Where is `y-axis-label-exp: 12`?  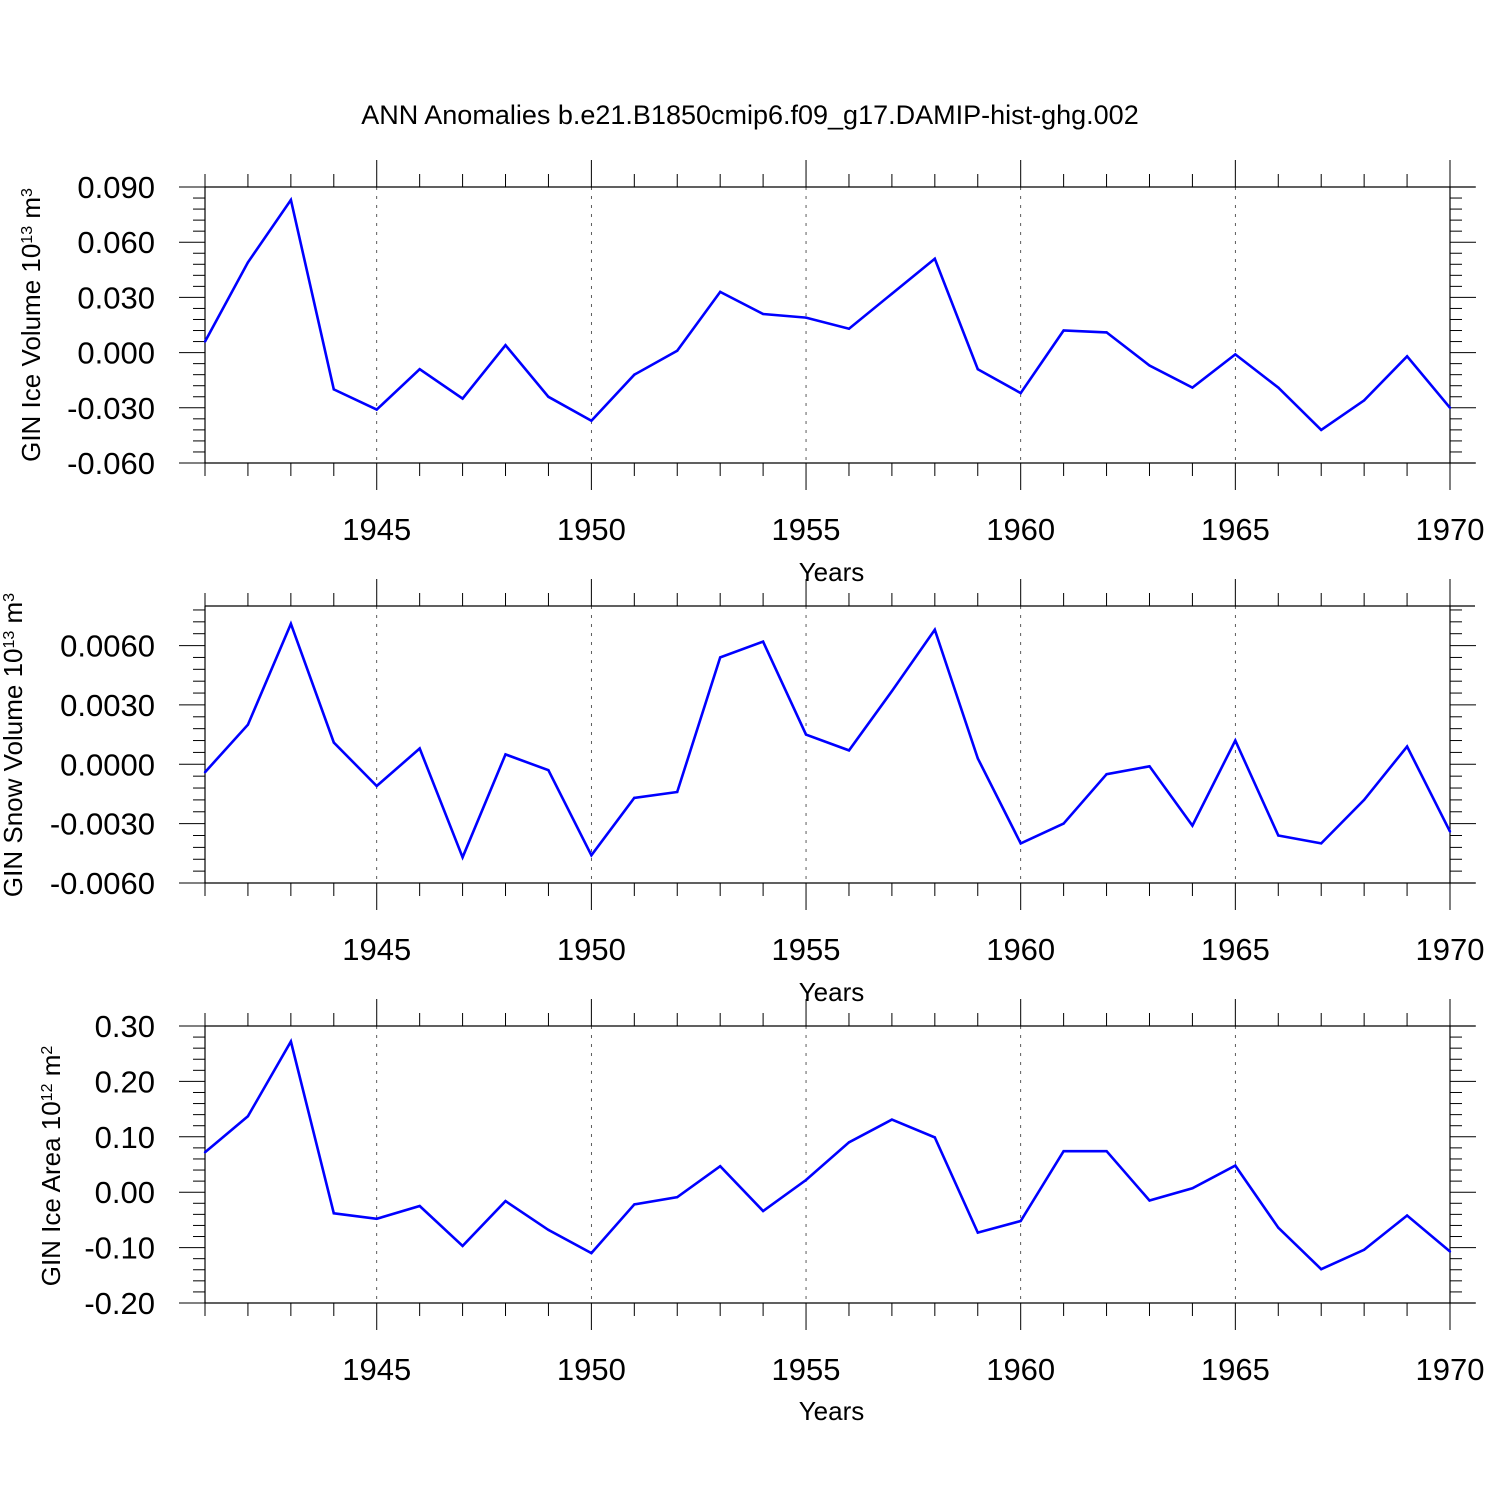 y-axis-label-exp: 12 is located at coordinates (47, 1092).